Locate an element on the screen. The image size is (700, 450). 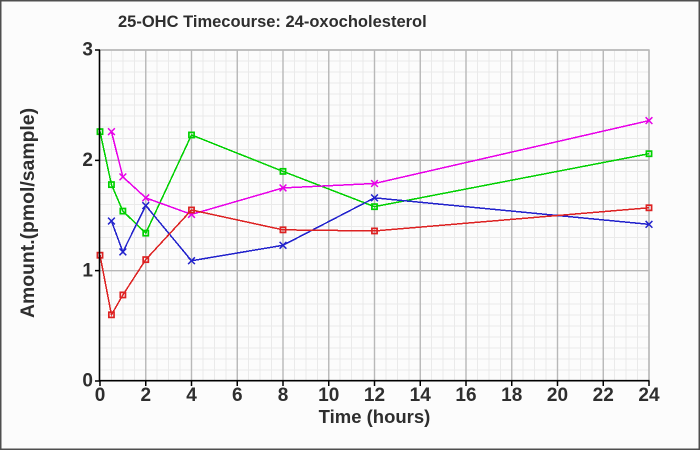
svg-text: 22 is located at coordinates (603, 395).